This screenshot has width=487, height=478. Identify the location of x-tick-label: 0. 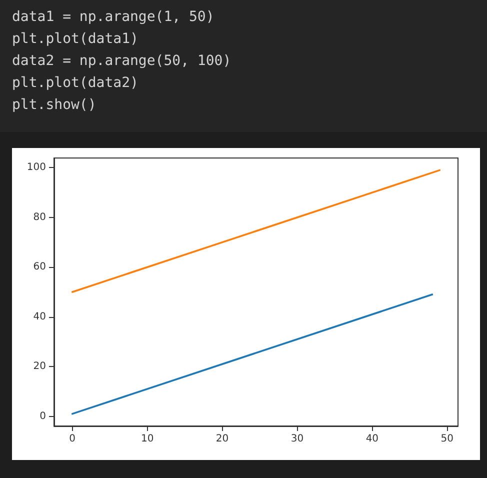
(72, 439).